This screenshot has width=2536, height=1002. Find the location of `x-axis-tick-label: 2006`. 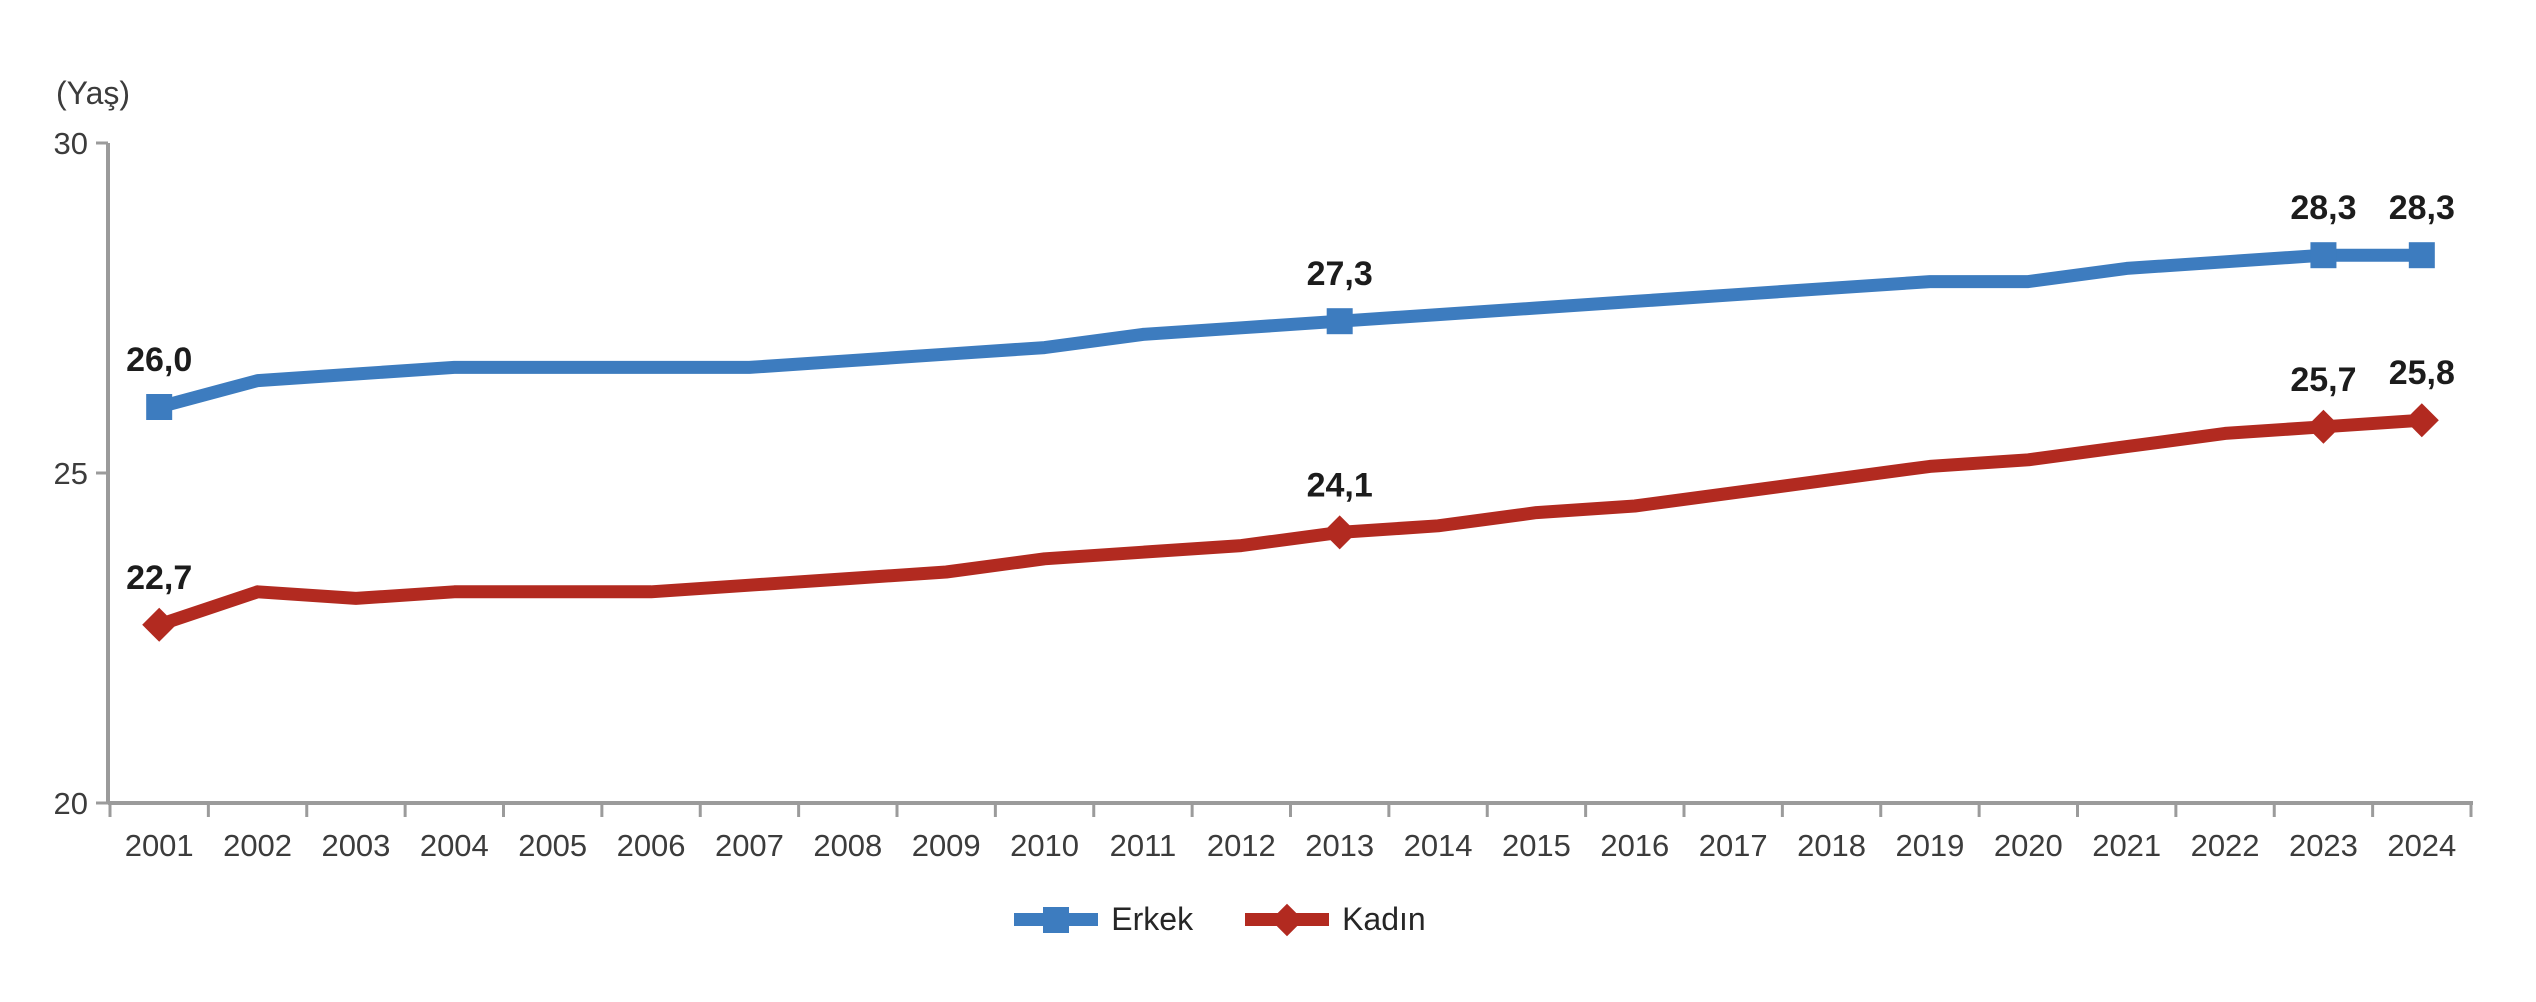

x-axis-tick-label: 2006 is located at coordinates (651, 845).